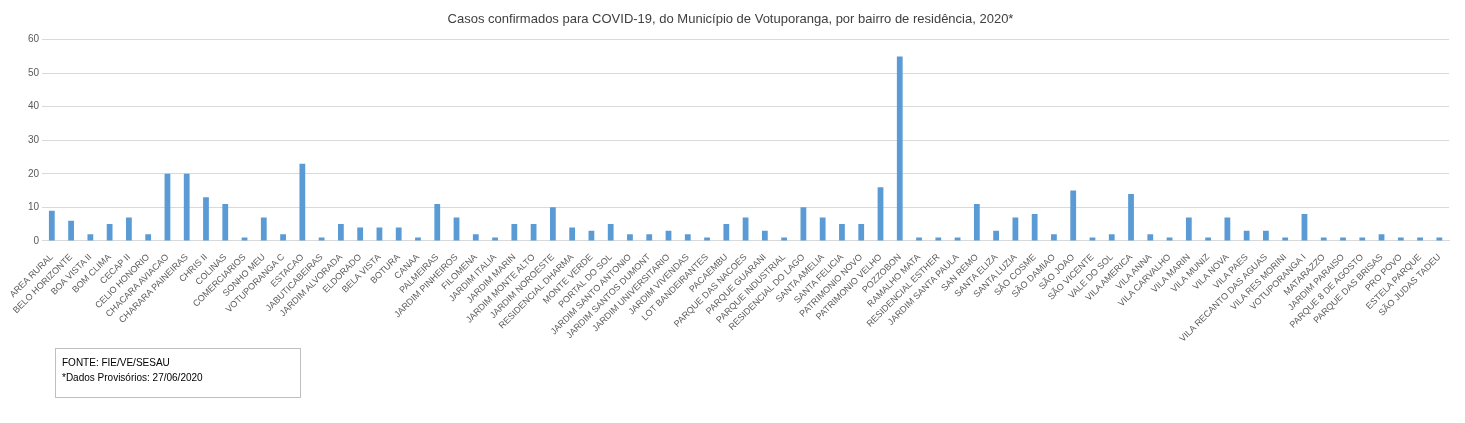  Describe the element at coordinates (34, 72) in the screenshot. I see `y-tick-label: 50` at that location.